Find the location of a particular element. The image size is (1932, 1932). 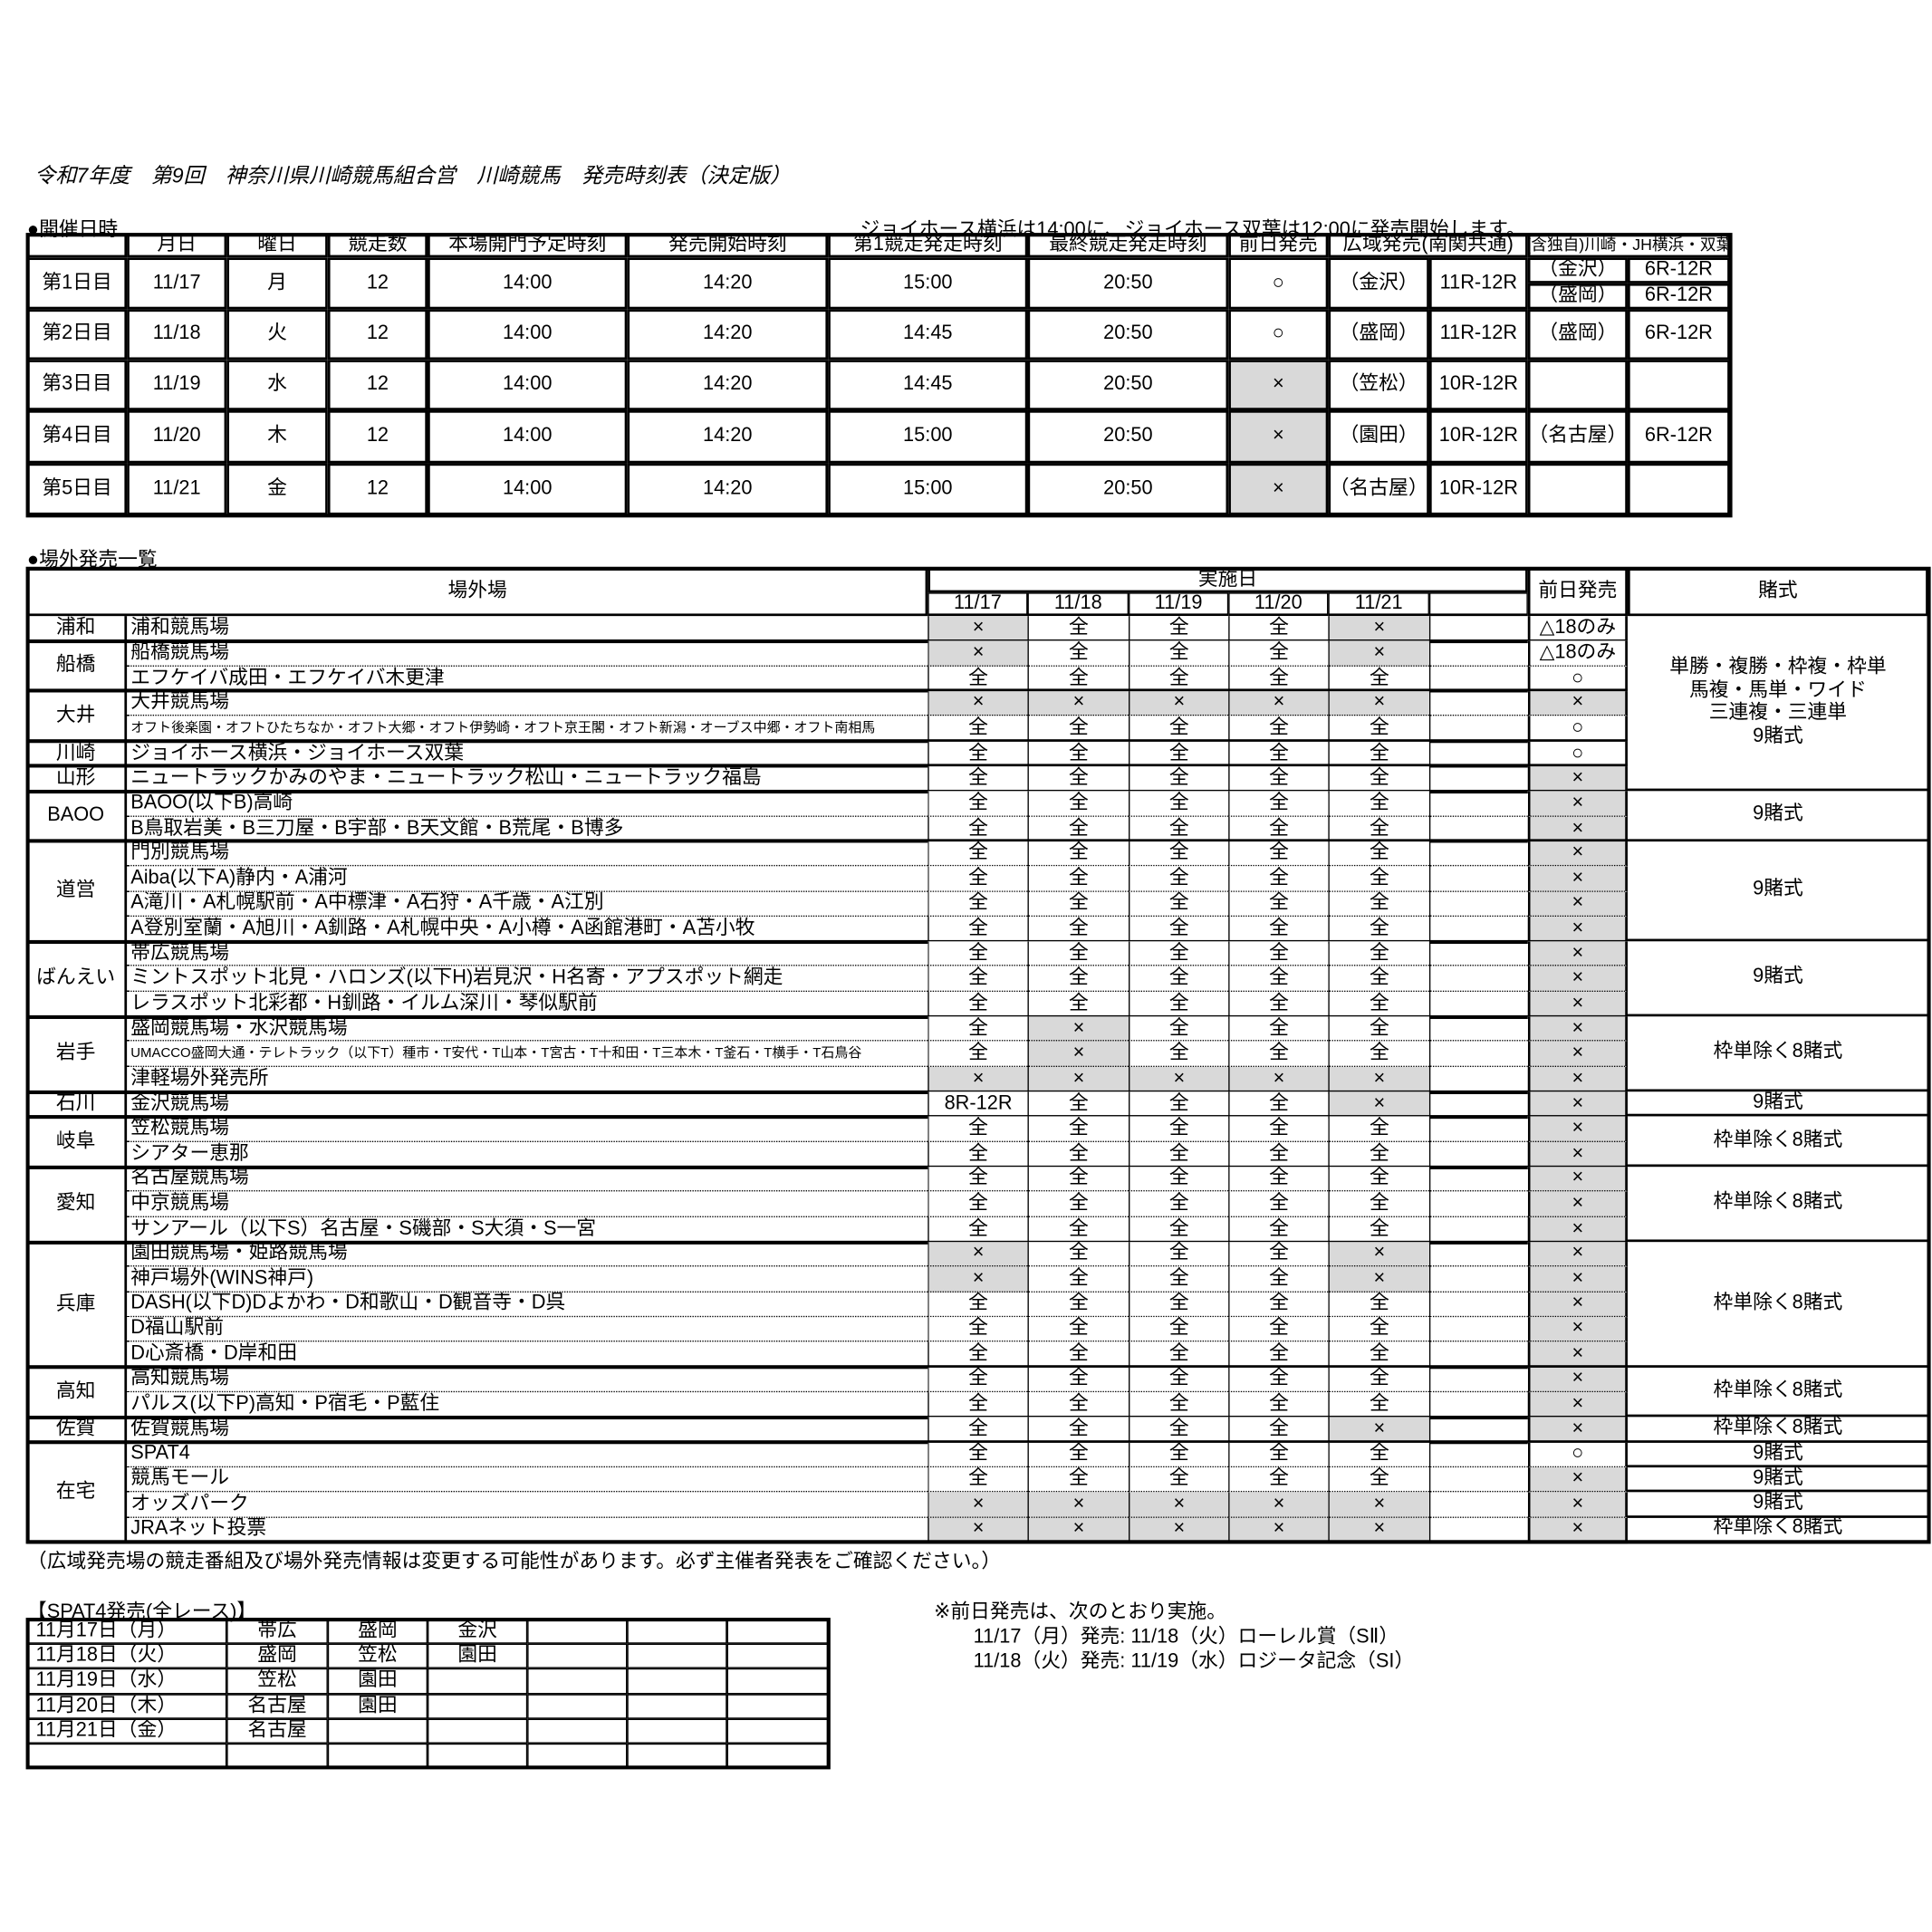

text: ジョイホース横浜・ジョイホース双葉 is located at coordinates (297, 753).